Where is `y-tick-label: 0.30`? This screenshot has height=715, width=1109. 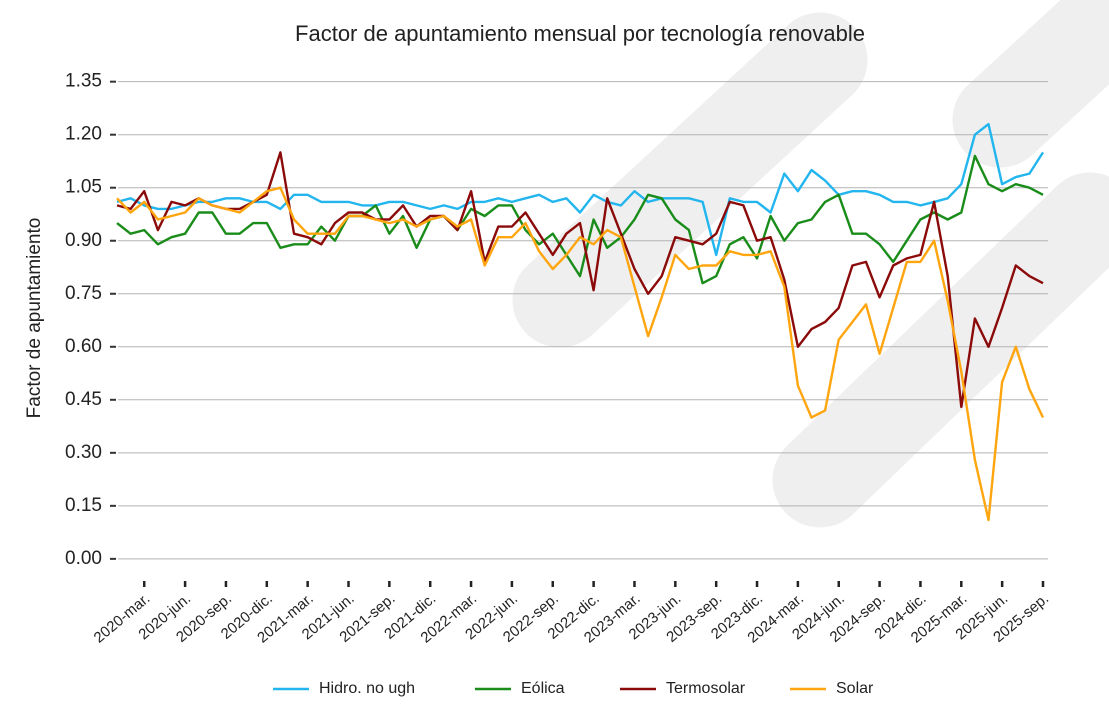
y-tick-label: 0.30 is located at coordinates (83, 452).